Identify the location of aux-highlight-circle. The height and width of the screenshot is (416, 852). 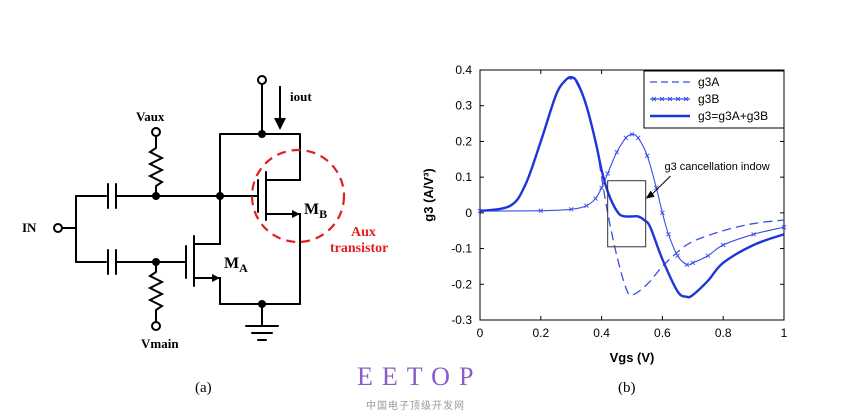
(298, 196).